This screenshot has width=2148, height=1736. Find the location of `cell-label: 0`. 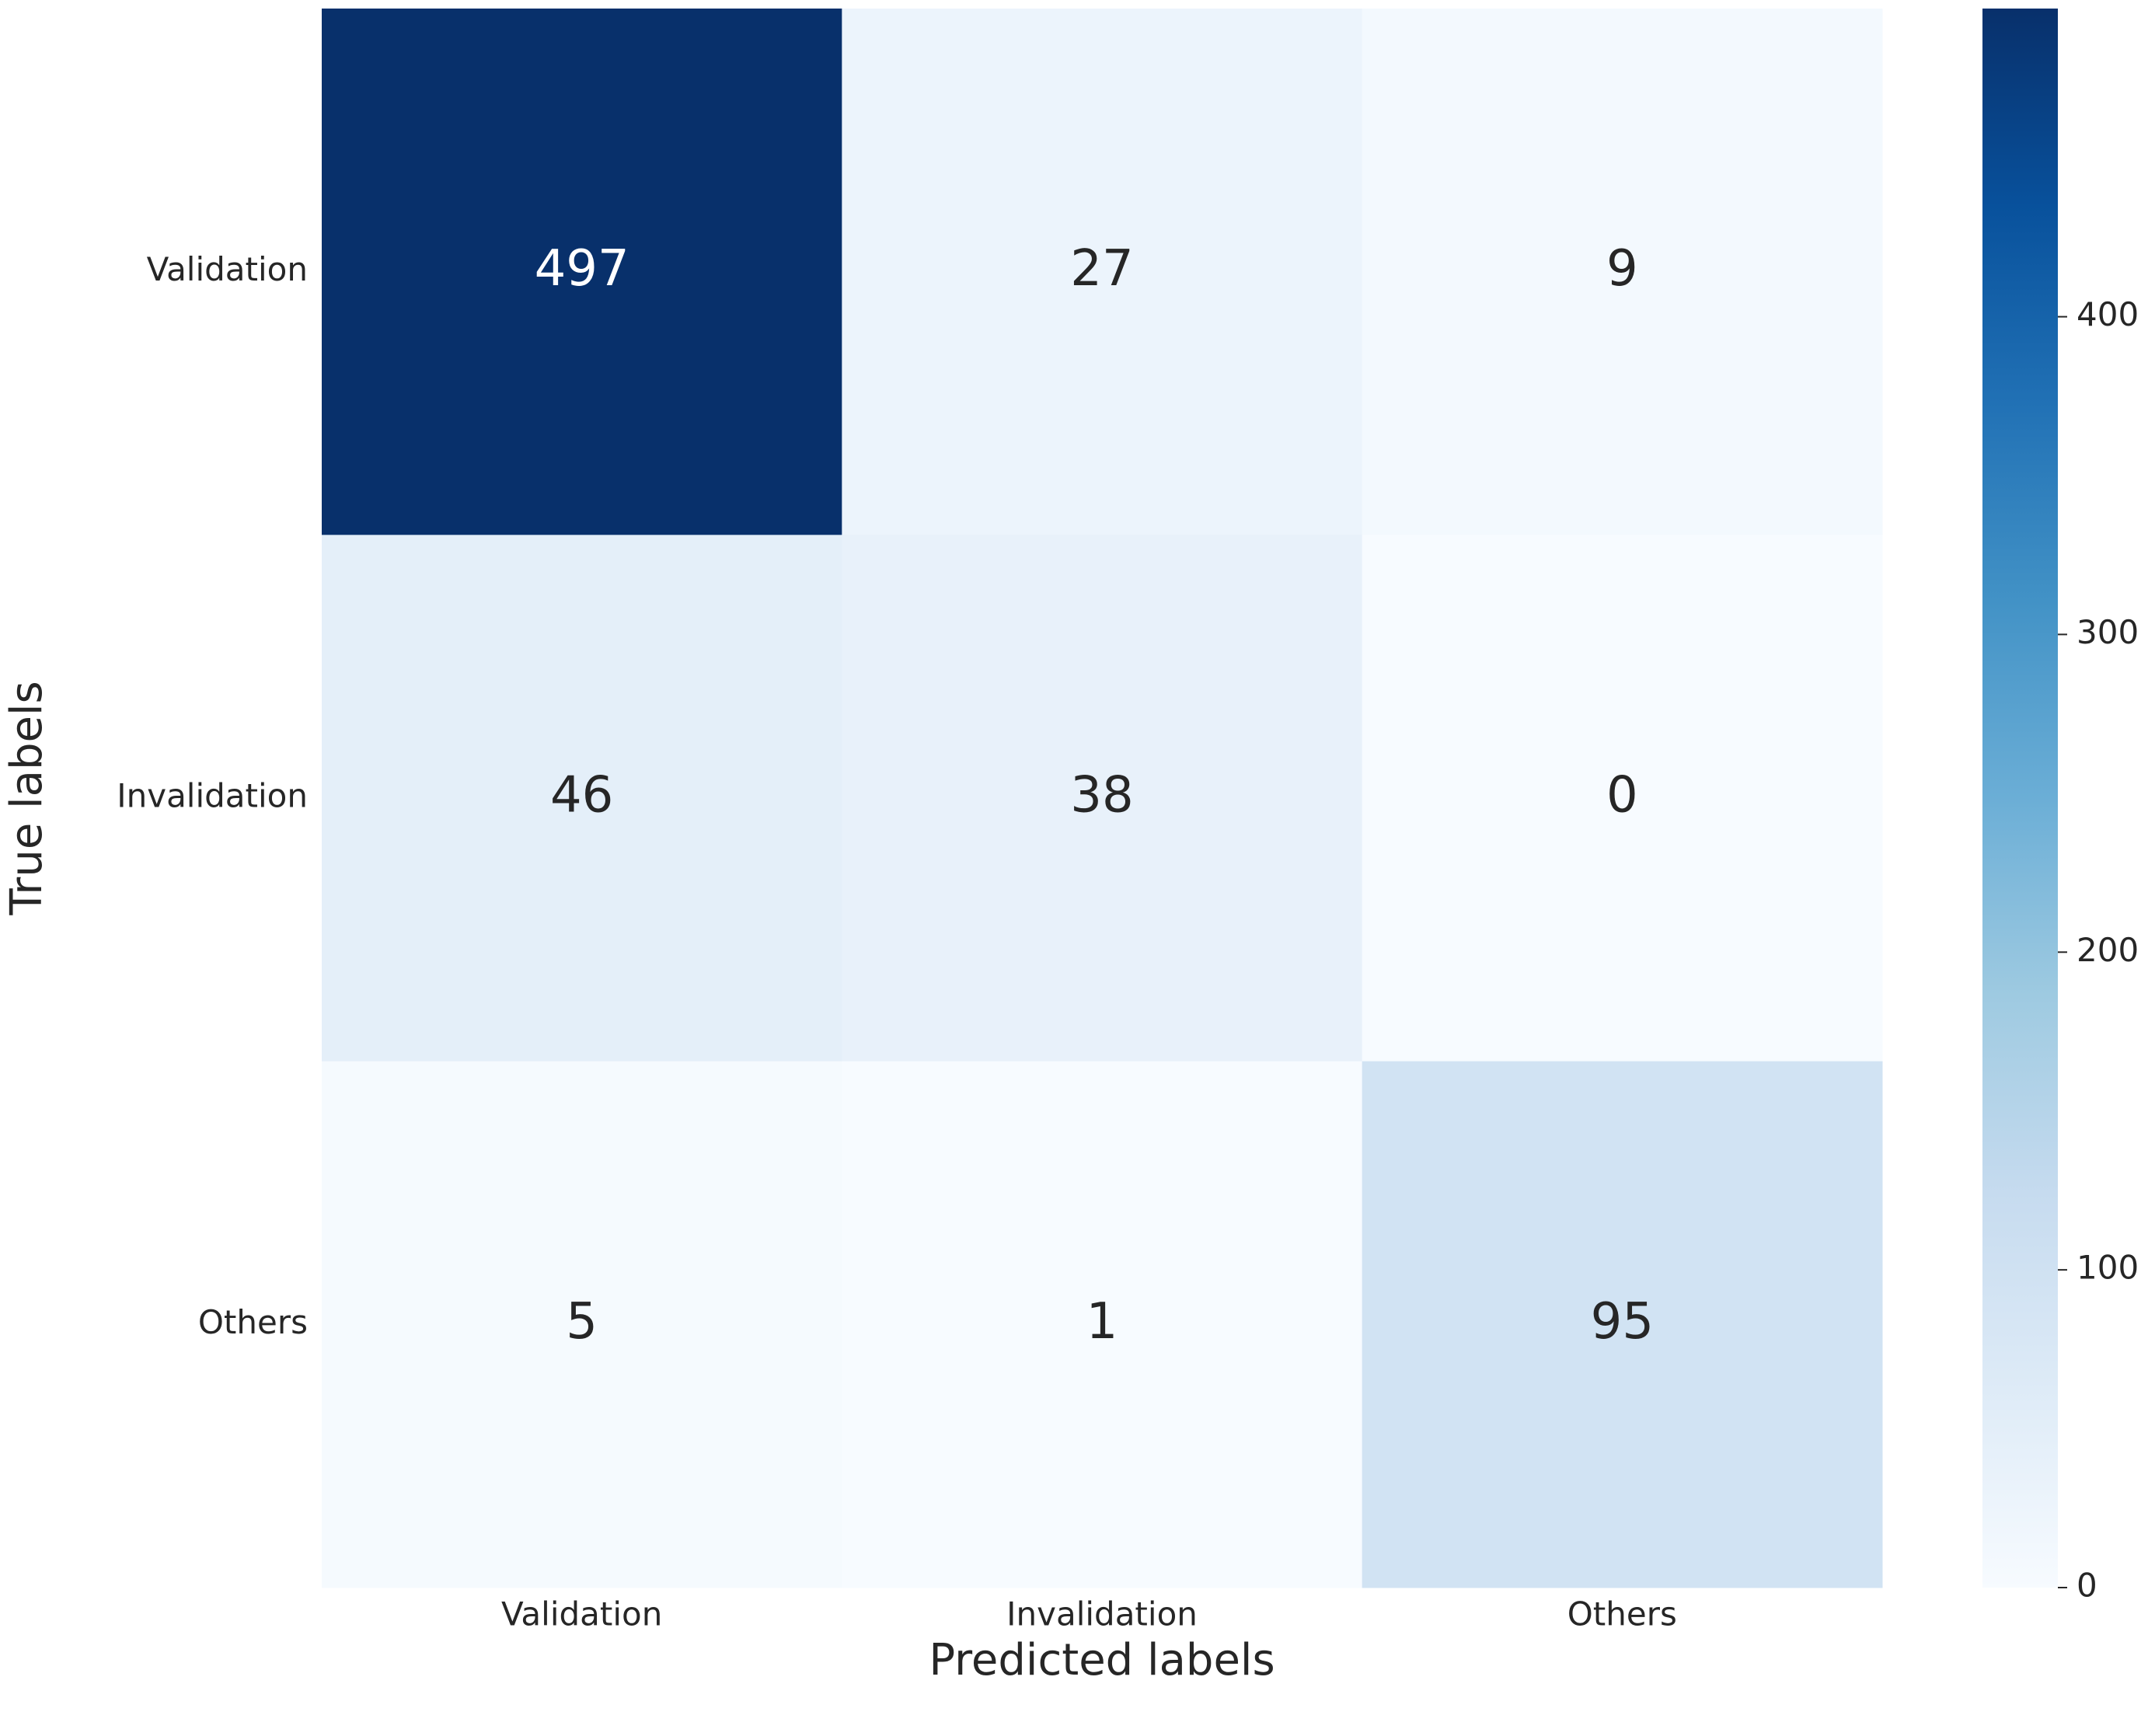

cell-label: 0 is located at coordinates (1622, 796).